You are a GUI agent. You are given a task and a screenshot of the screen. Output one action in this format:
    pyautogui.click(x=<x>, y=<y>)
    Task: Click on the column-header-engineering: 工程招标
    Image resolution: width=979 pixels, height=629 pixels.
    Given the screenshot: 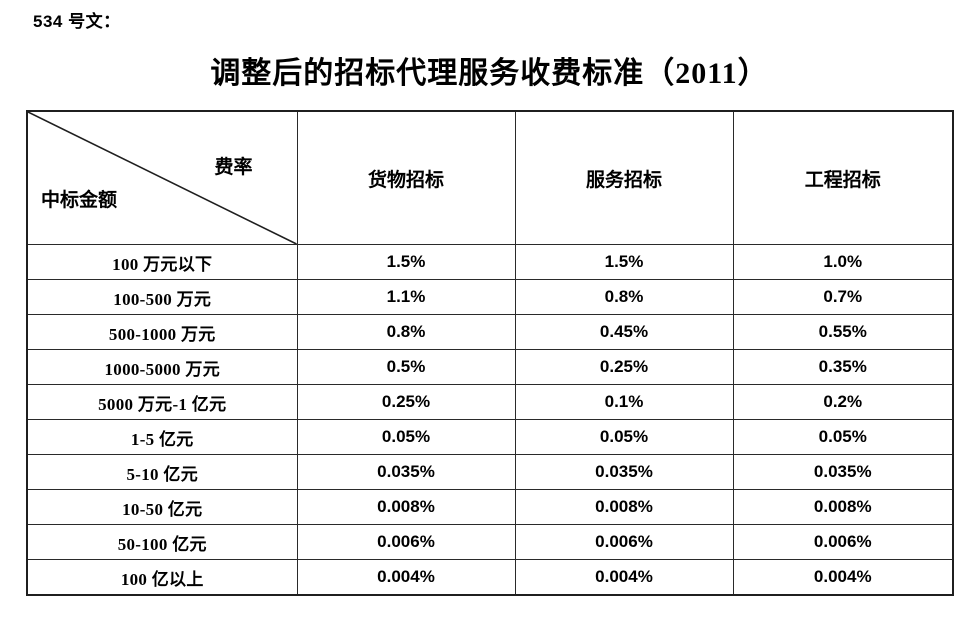 What is the action you would take?
    pyautogui.click(x=843, y=177)
    